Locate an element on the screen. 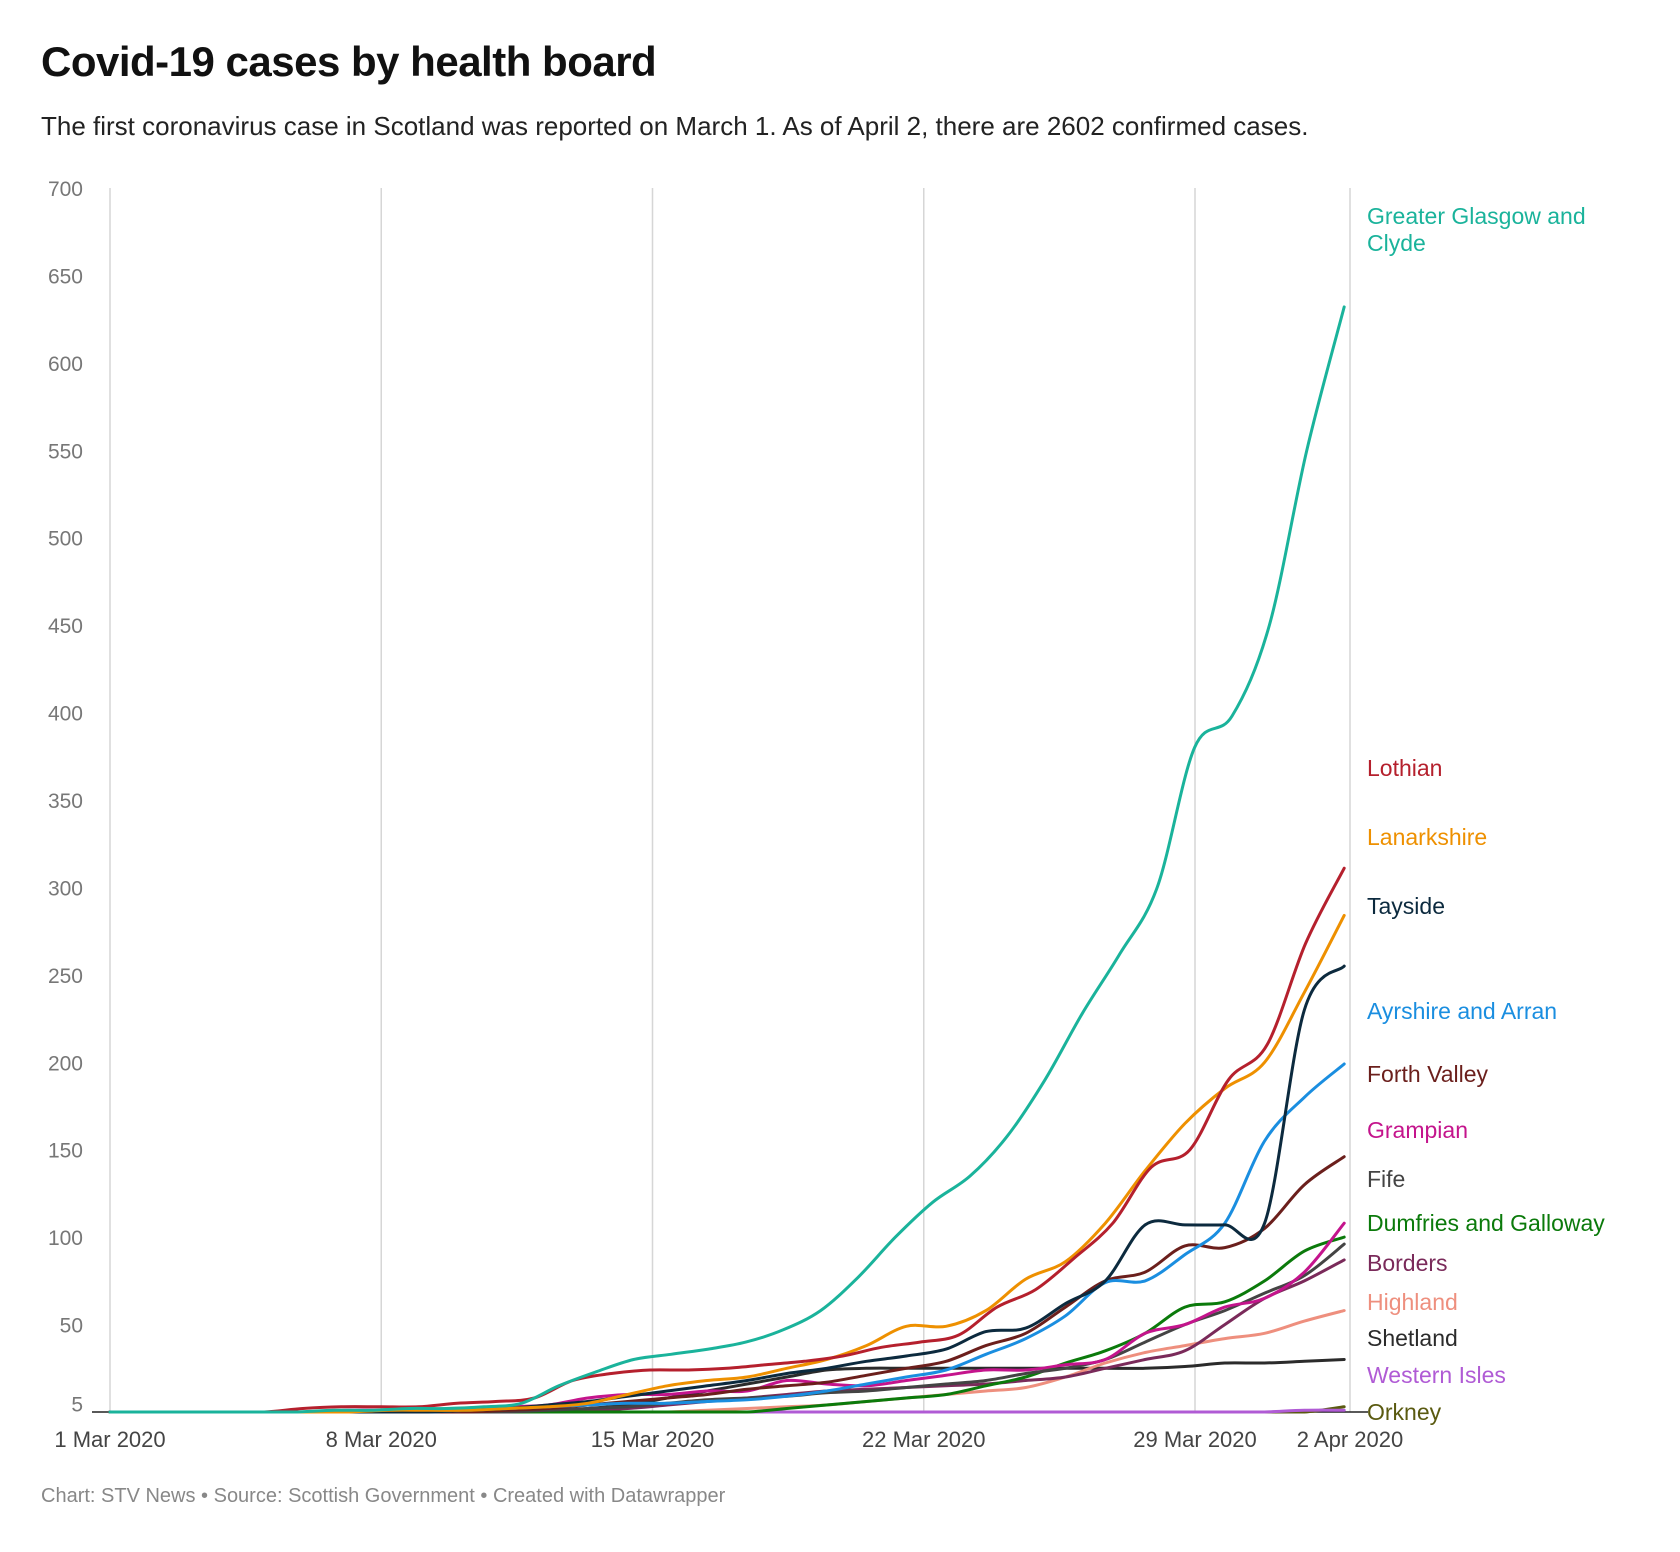 Image resolution: width=1680 pixels, height=1552 pixels. y-tick-label: 250 is located at coordinates (65, 976).